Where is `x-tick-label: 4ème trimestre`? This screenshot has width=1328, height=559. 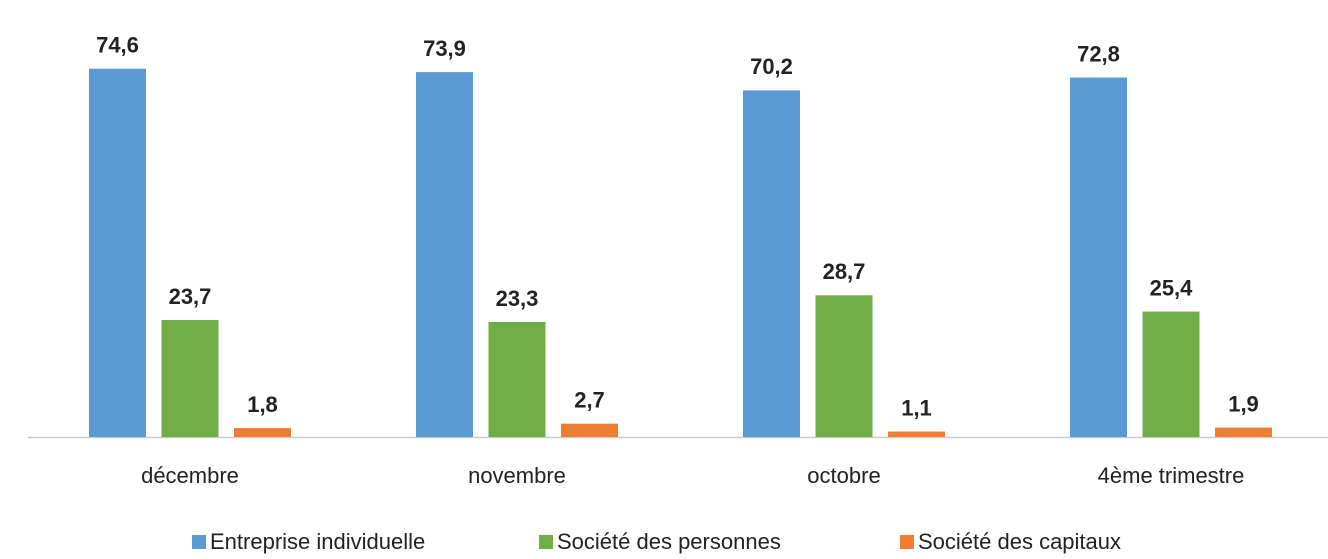
x-tick-label: 4ème trimestre is located at coordinates (1171, 475).